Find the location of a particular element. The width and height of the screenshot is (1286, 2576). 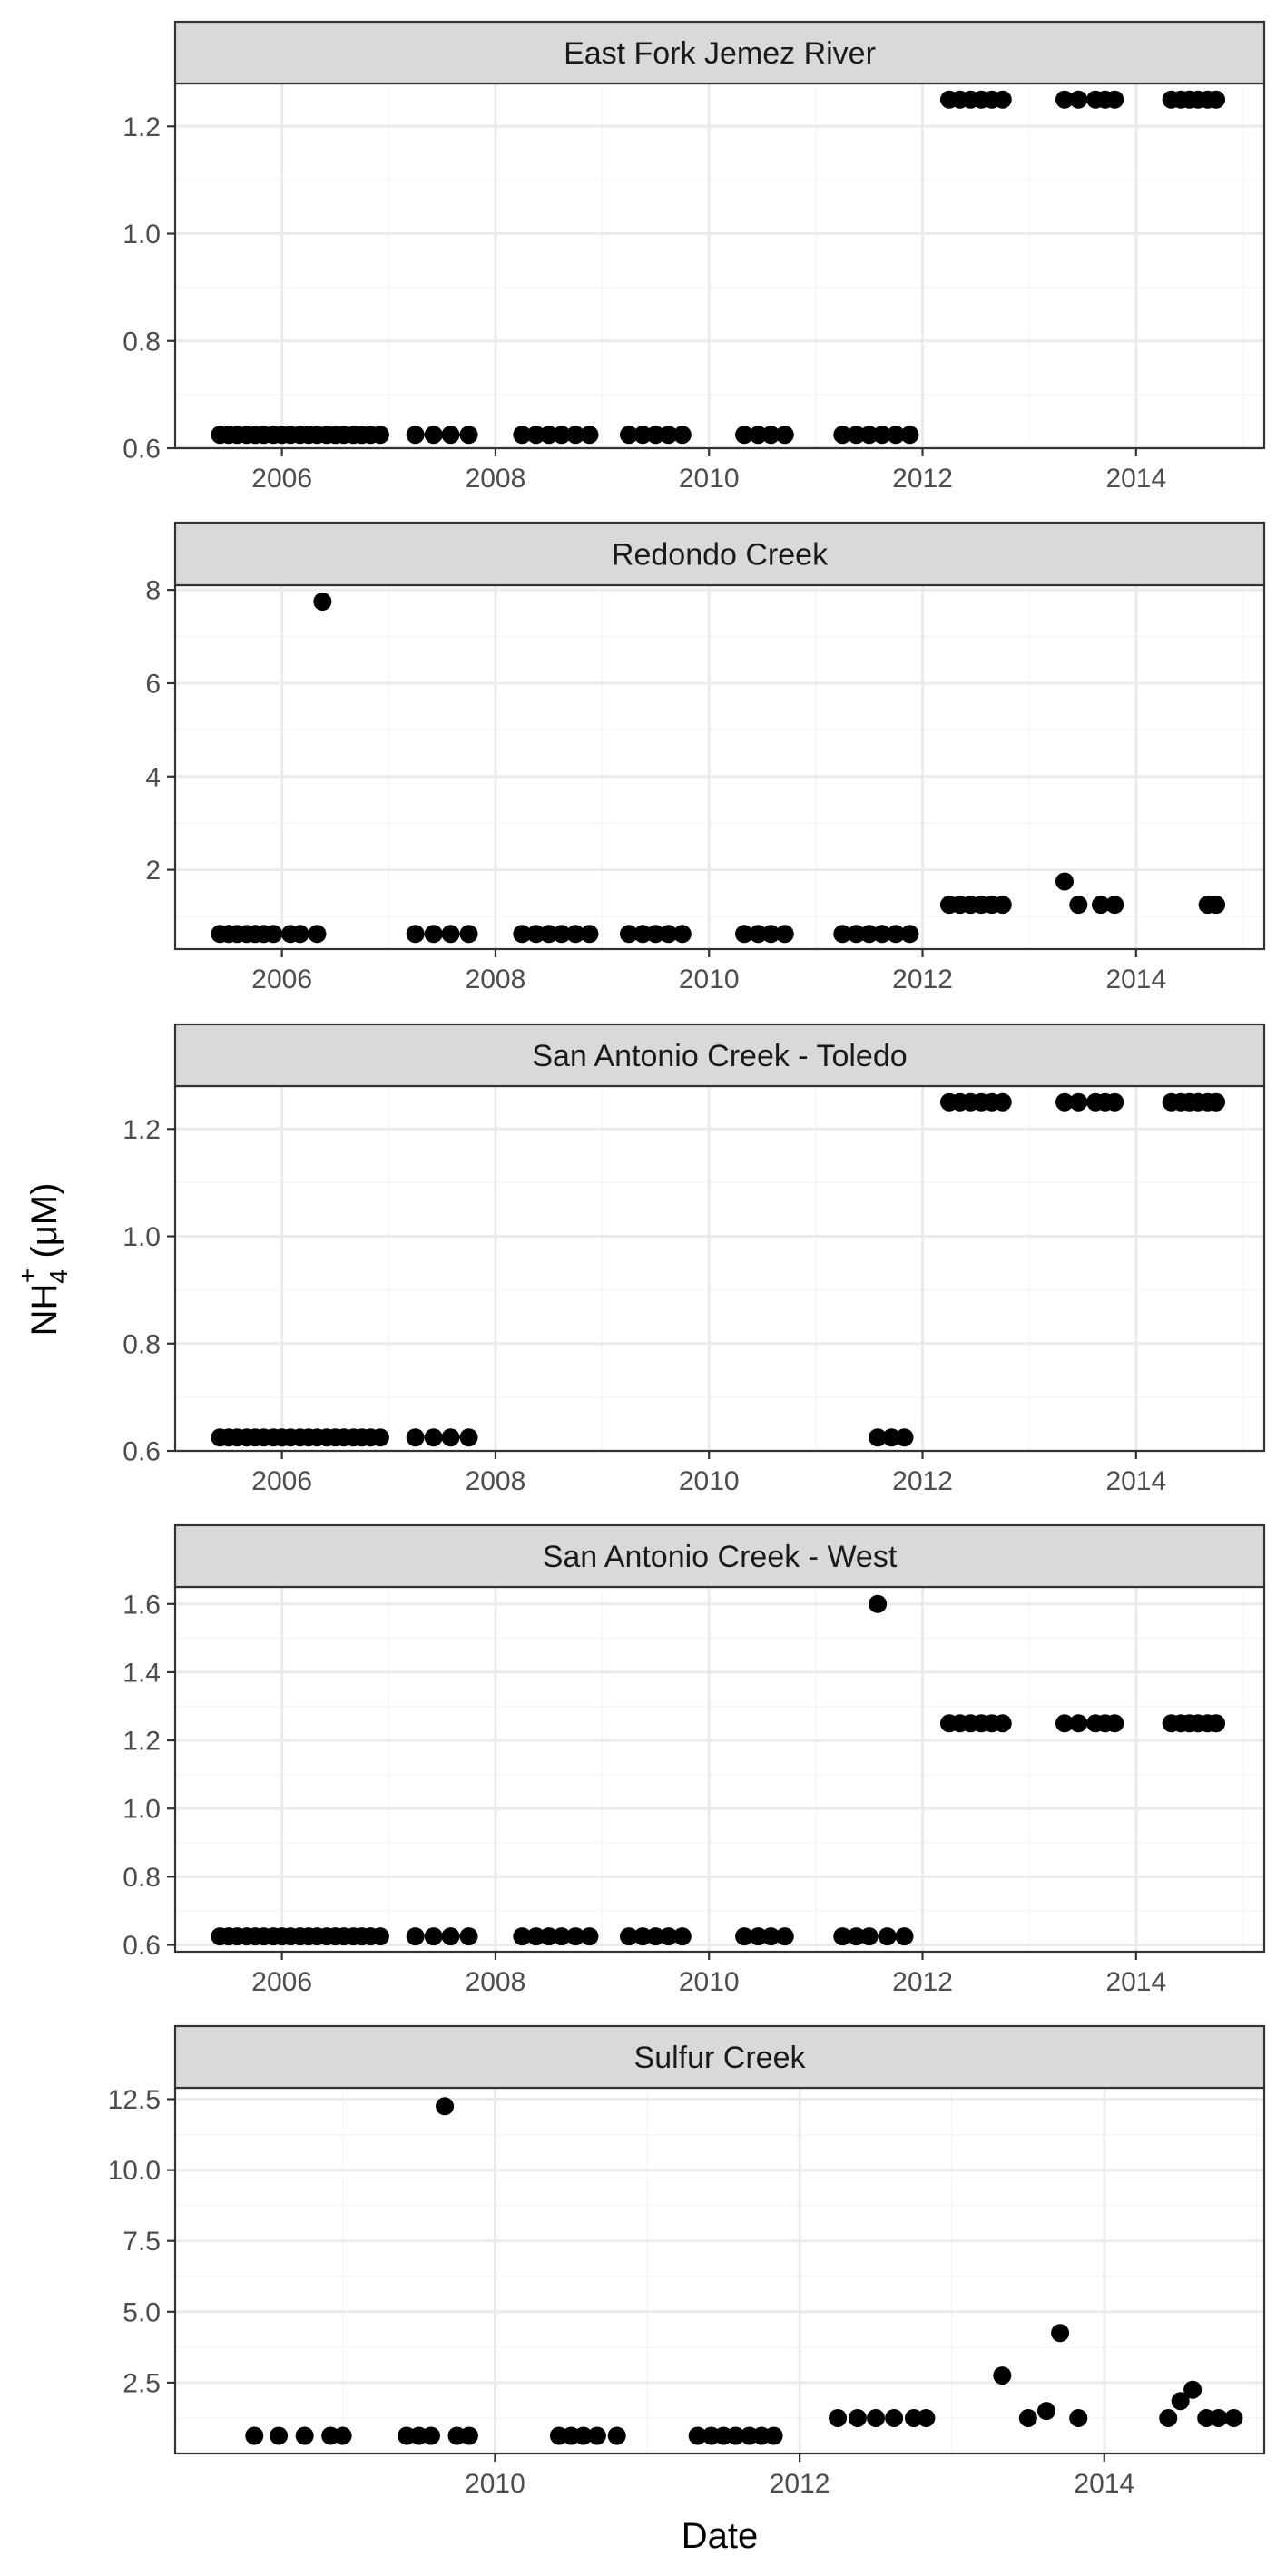

y-tick-label: 2 is located at coordinates (153, 871).